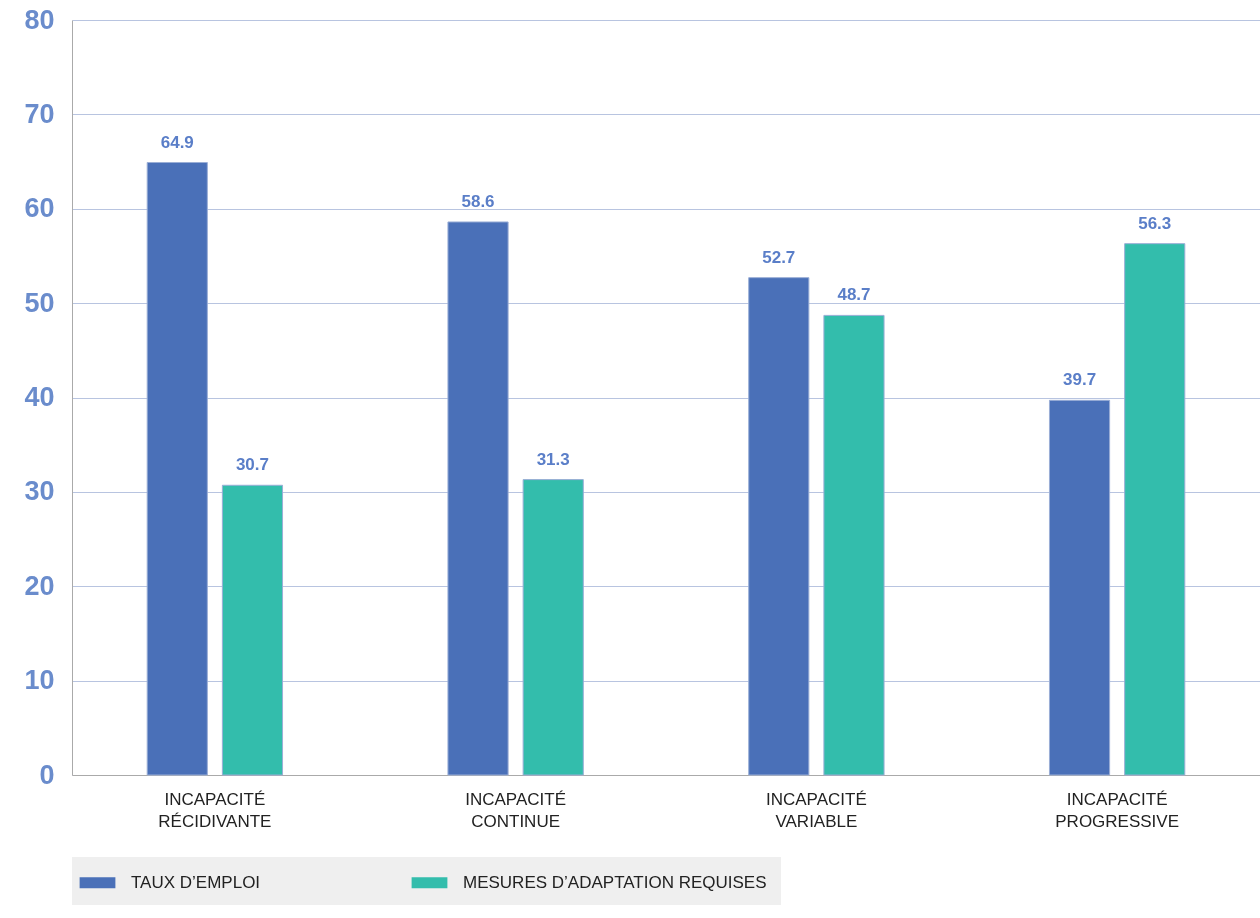  Describe the element at coordinates (1155, 223) in the screenshot. I see `data-label: 56.3` at that location.